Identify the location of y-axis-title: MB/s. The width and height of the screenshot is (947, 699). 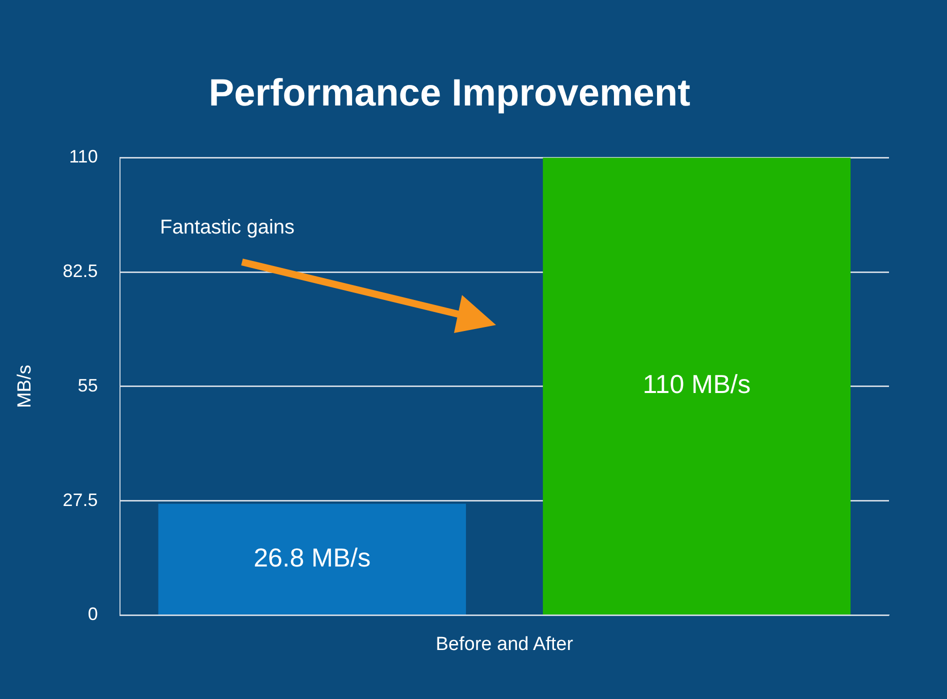
(25, 386).